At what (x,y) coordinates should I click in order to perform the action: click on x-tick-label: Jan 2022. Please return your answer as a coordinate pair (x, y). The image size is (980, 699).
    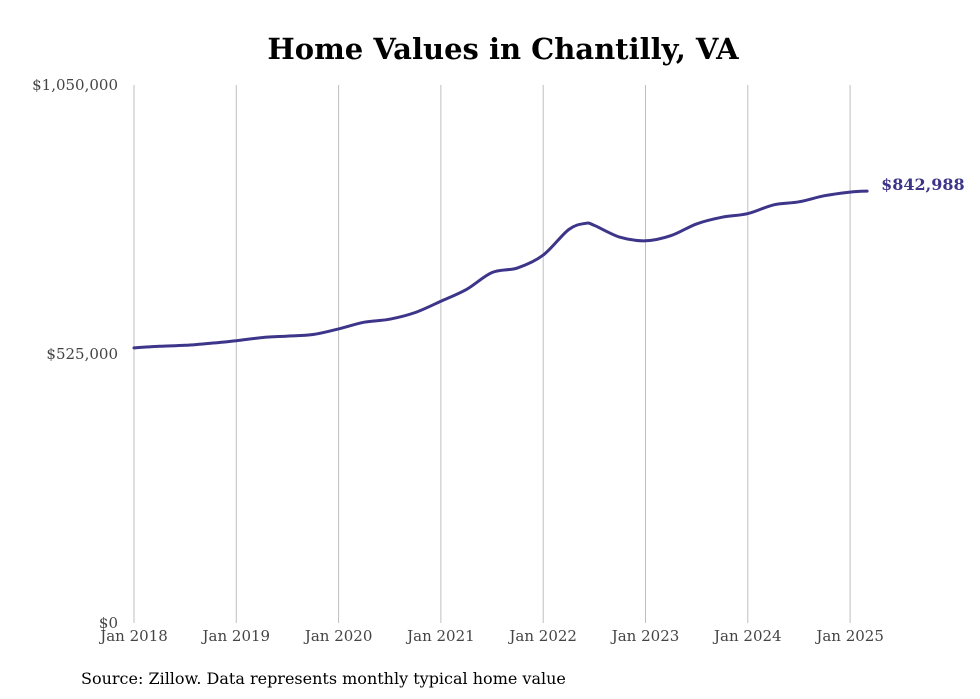
    Looking at the image, I should click on (542, 636).